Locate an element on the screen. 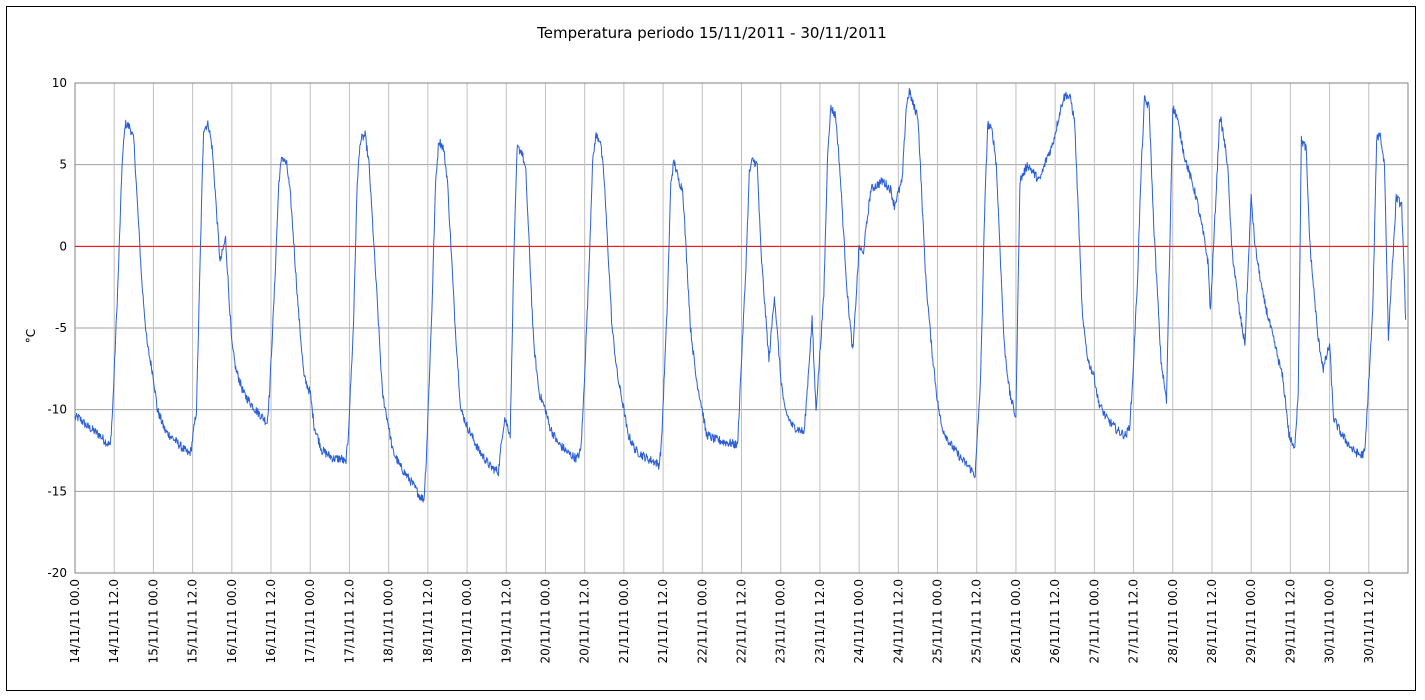 The width and height of the screenshot is (1425, 700). x-tick-label: 23/11/11 00.0 is located at coordinates (781, 621).